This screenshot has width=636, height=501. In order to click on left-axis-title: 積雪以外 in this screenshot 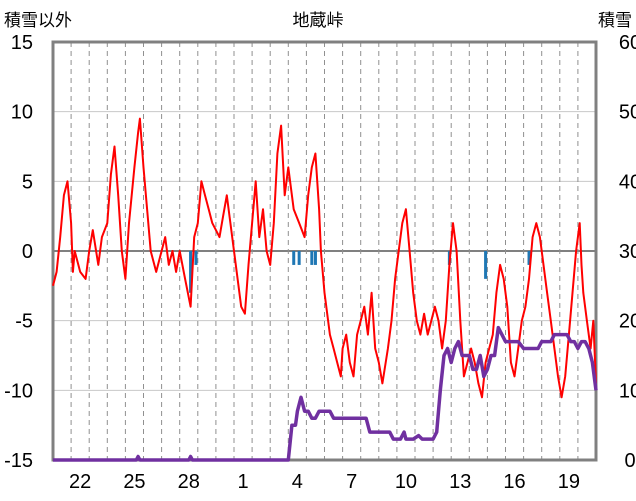, I will do `click(38, 21)`.